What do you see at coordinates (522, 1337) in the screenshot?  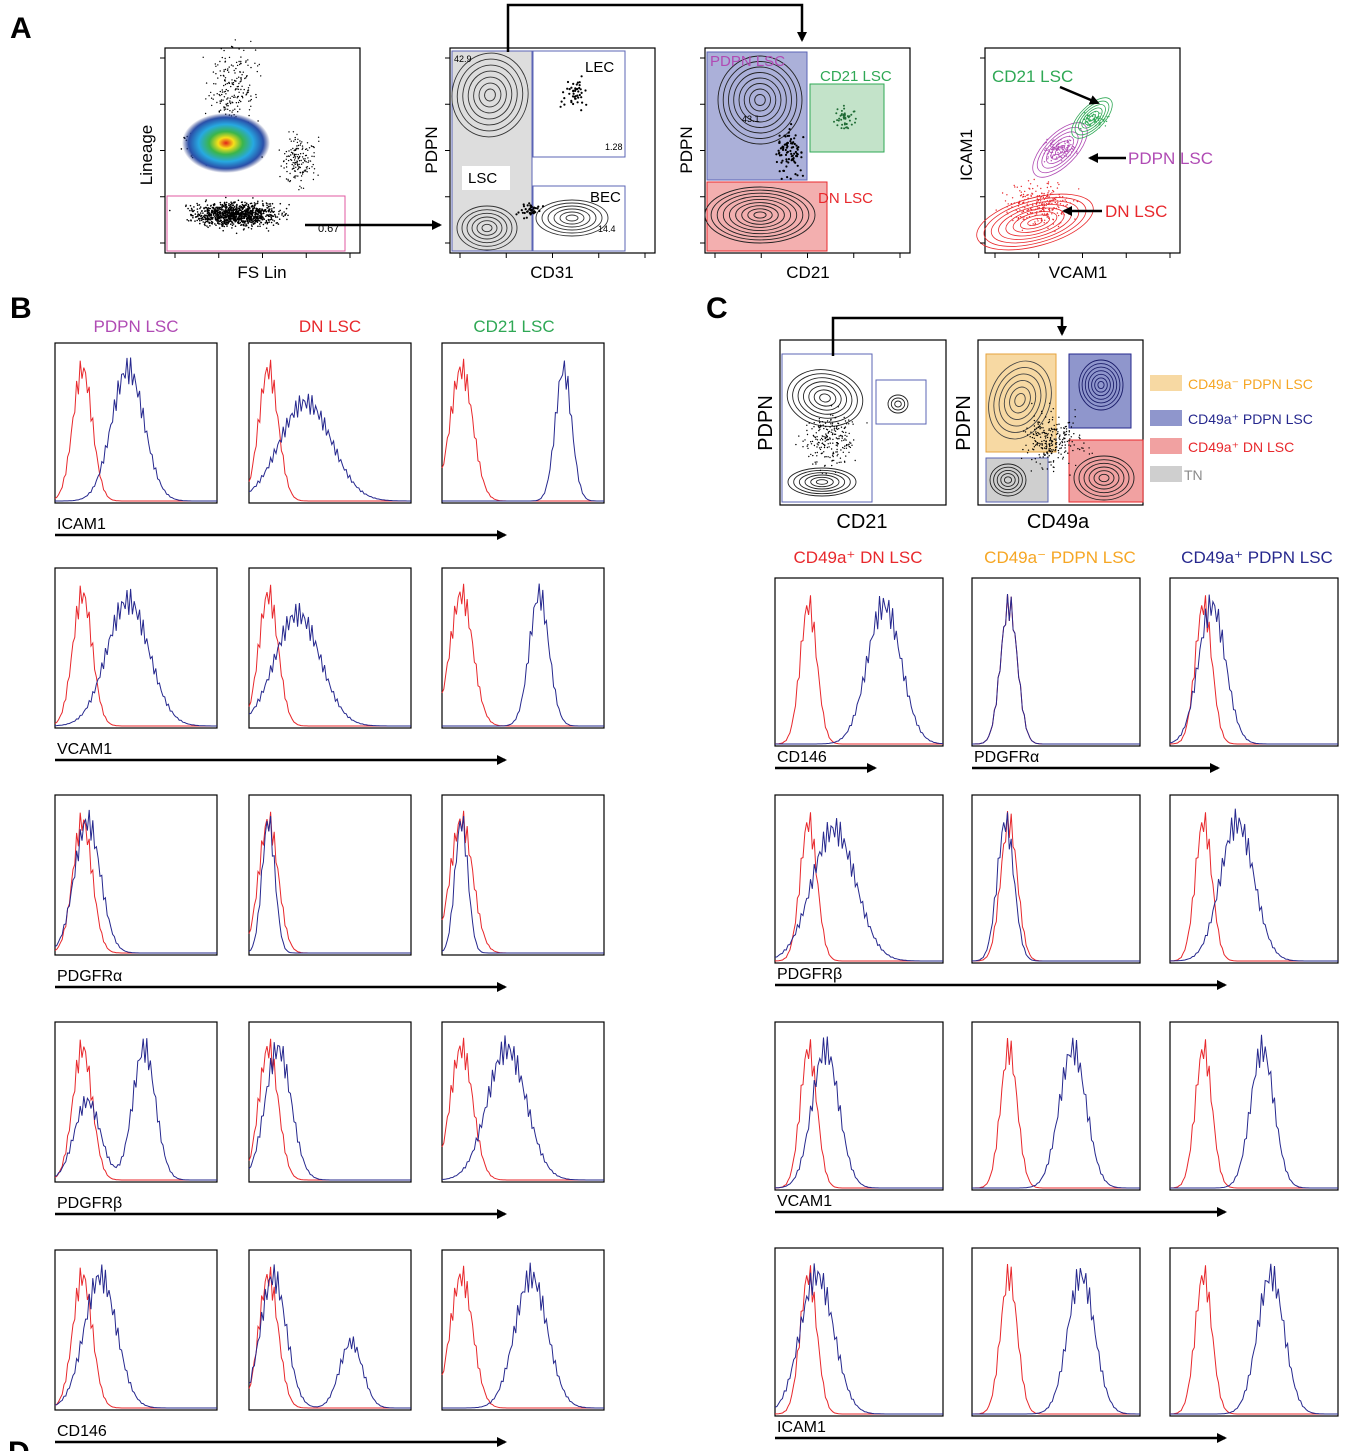 I see `control-histogram` at bounding box center [522, 1337].